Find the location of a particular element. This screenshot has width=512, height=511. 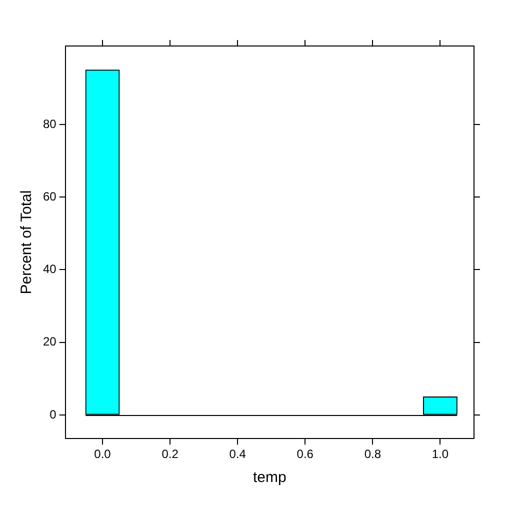

x-tick-label: 1.0 is located at coordinates (440, 454).